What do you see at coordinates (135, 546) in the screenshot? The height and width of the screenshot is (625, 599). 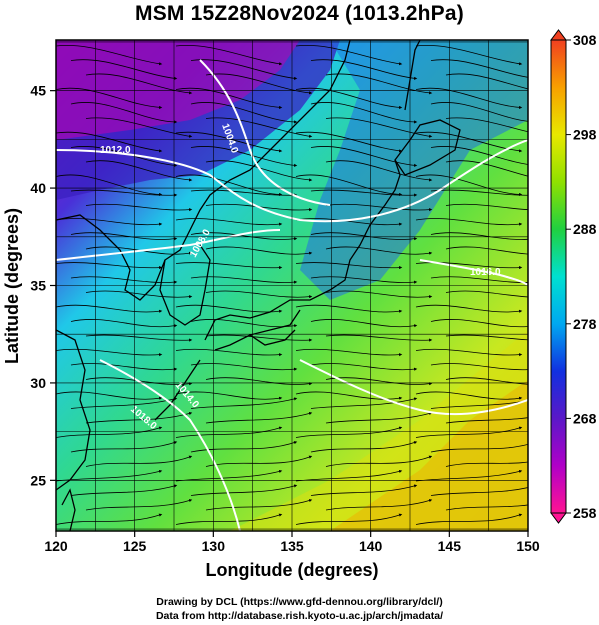 I see `x-tick-label: 125` at bounding box center [135, 546].